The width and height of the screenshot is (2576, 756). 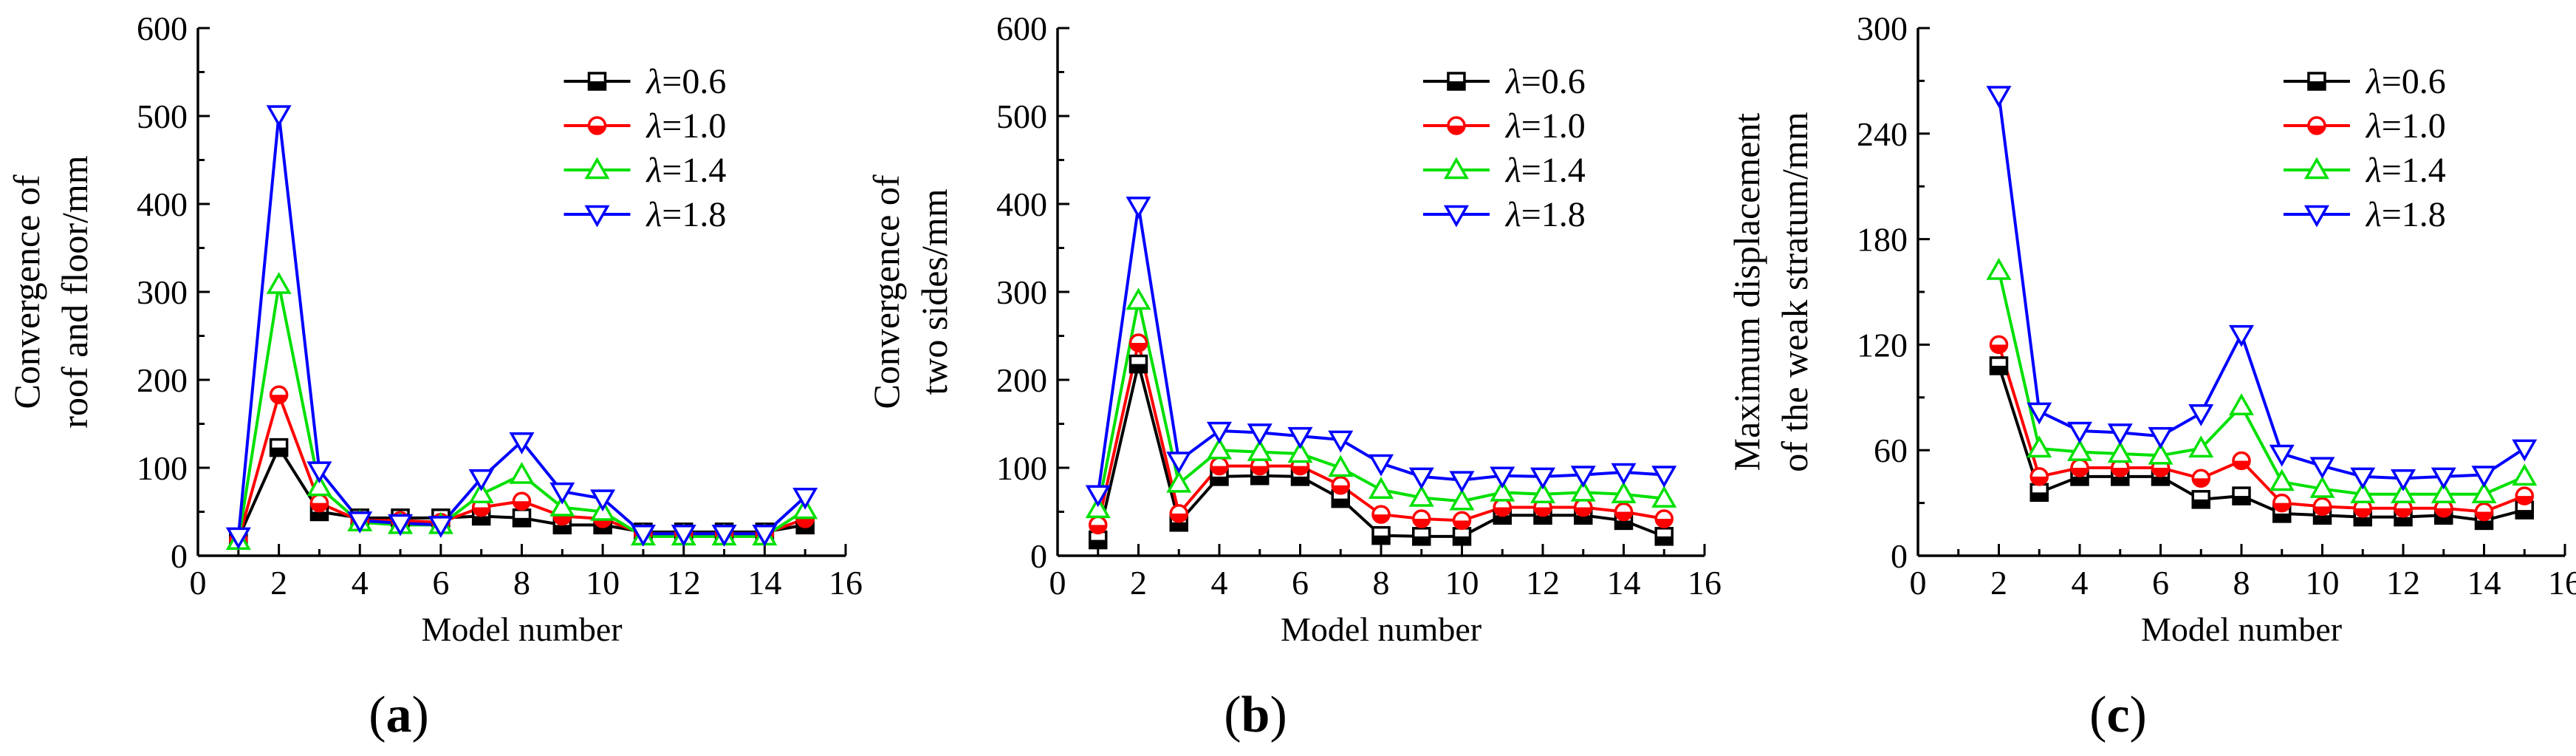 I want to click on y-tick-label: 500, so click(x=1021, y=116).